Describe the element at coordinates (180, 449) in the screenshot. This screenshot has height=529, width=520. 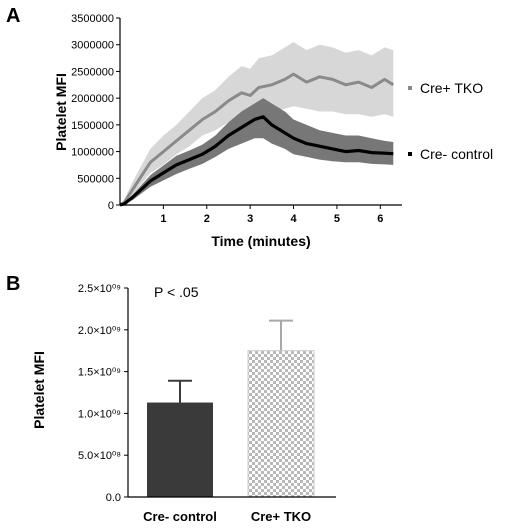
I see `bar-cre-minus-control` at that location.